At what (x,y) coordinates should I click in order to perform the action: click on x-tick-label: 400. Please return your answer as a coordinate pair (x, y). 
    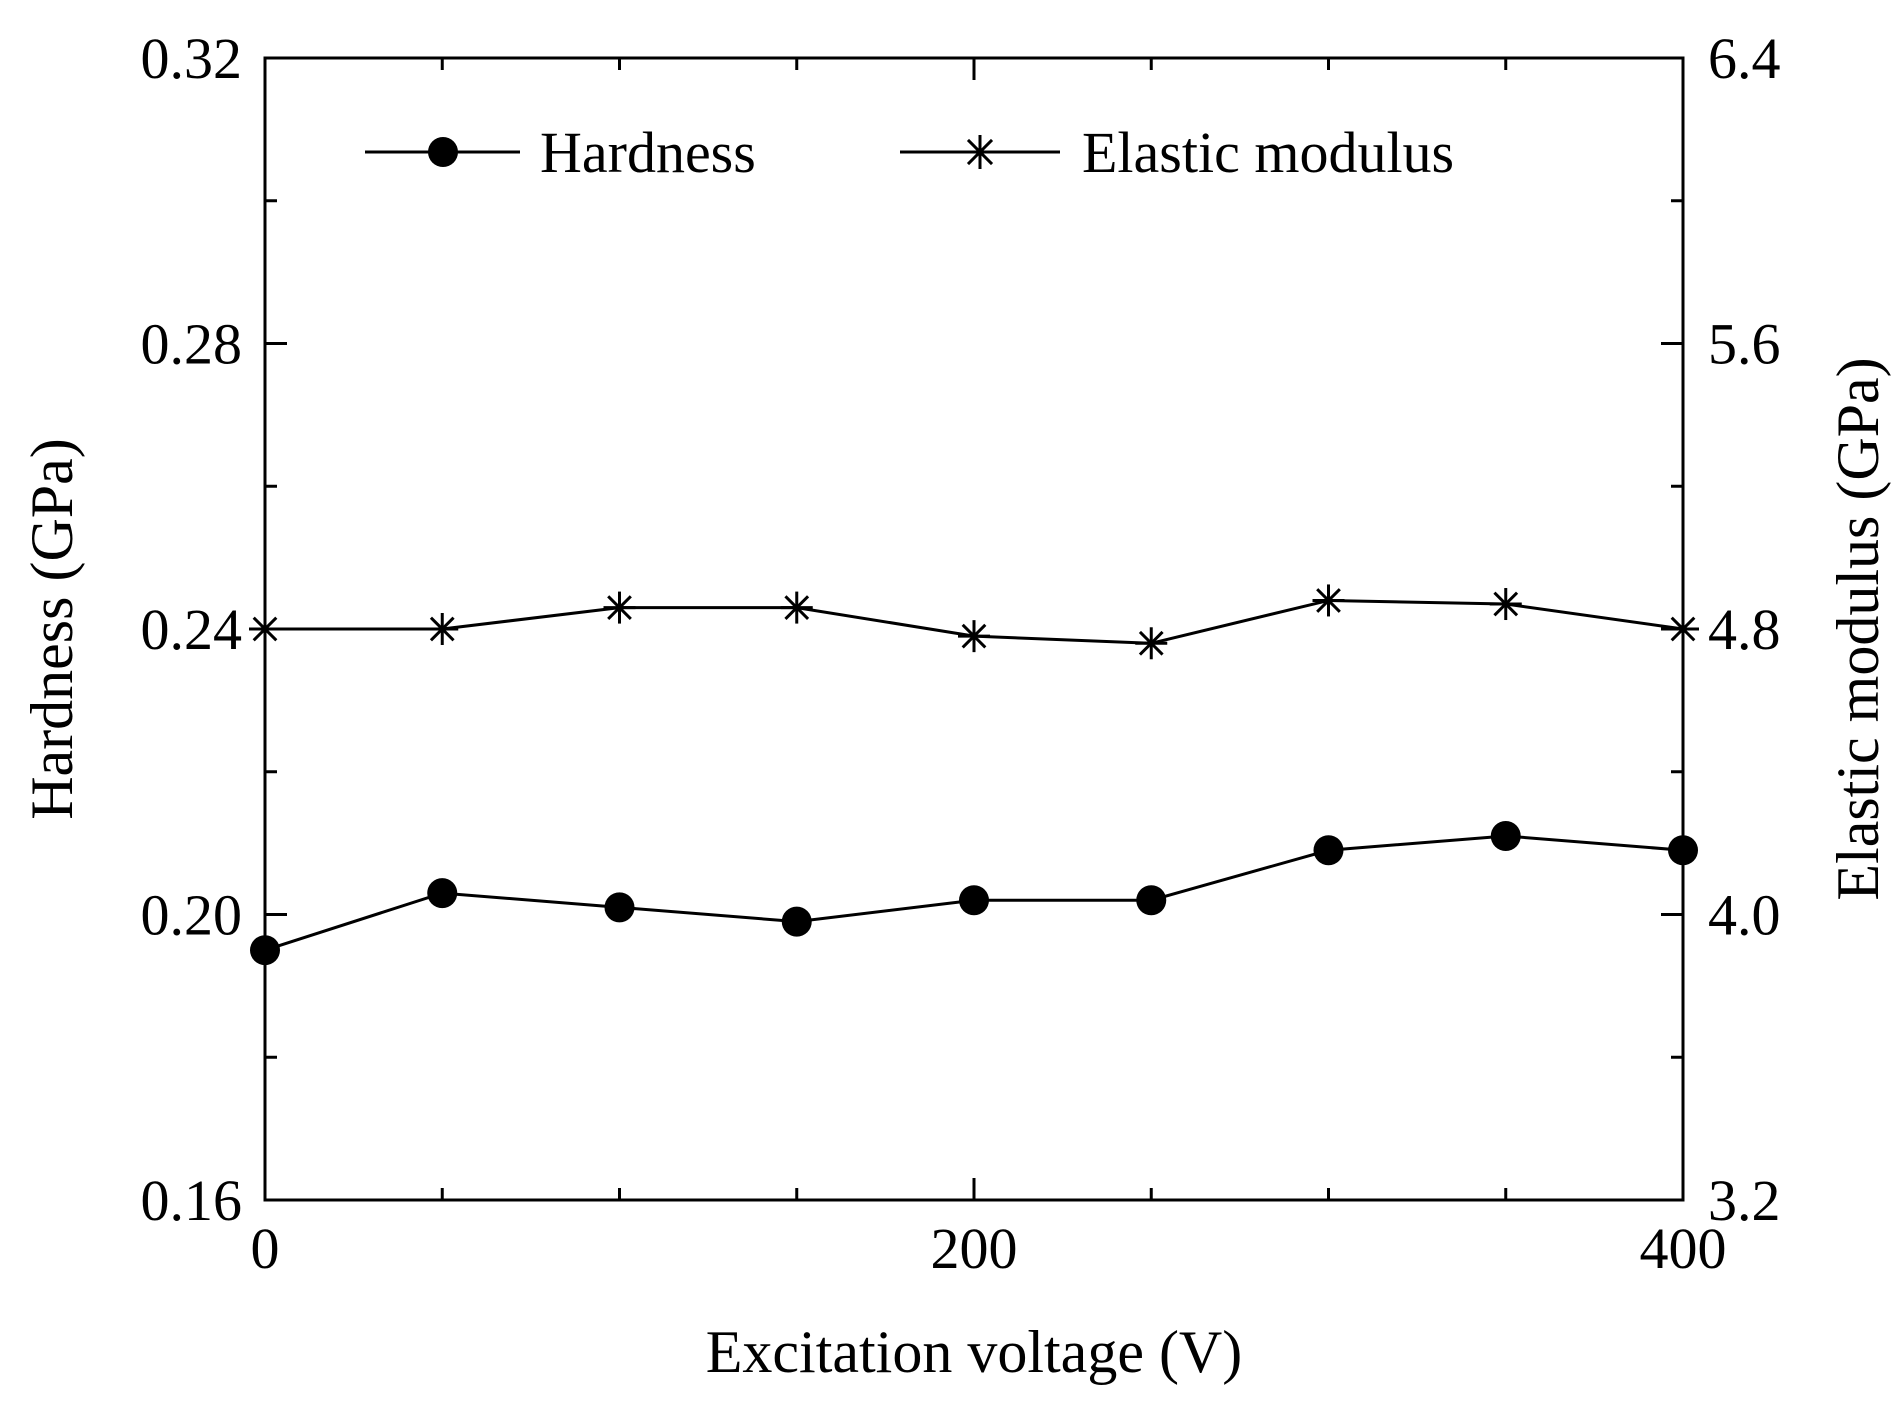
    Looking at the image, I should click on (1683, 1248).